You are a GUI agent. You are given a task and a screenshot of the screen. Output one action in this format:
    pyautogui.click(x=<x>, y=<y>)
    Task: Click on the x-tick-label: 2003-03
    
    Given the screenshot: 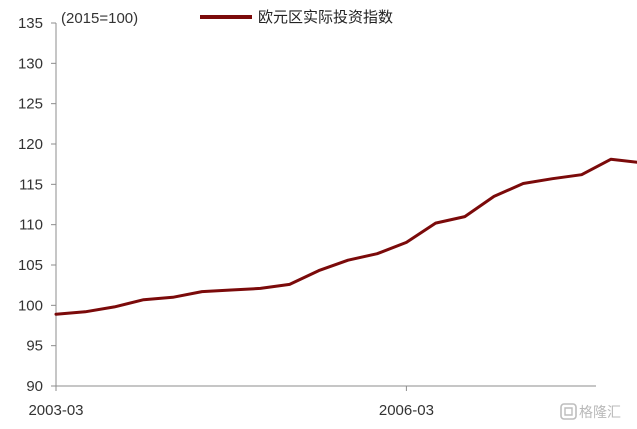 What is the action you would take?
    pyautogui.click(x=55, y=410)
    